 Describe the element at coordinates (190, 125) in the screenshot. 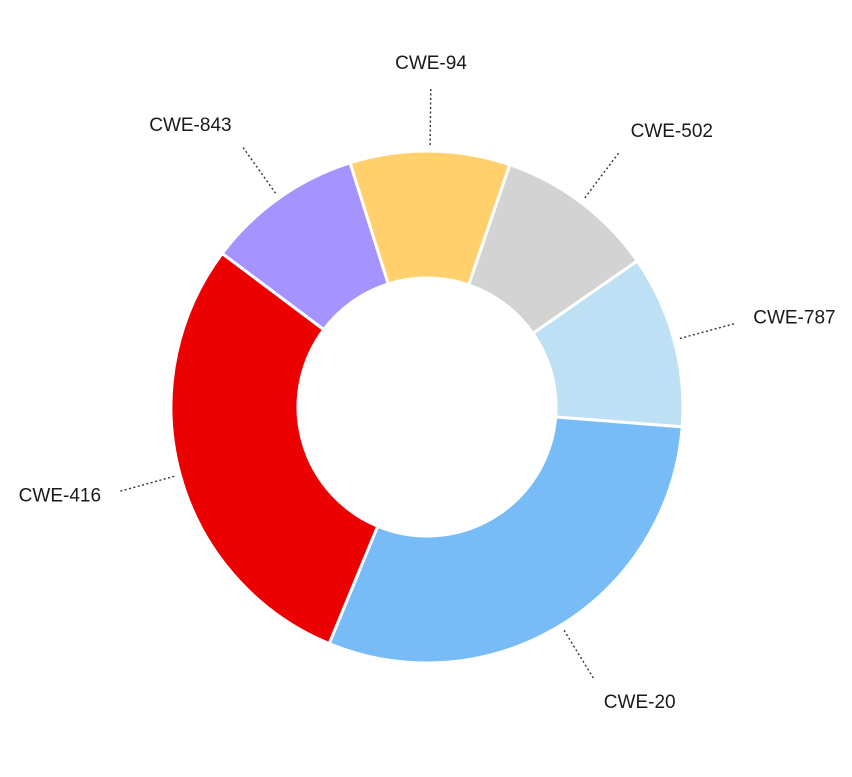

I see `slice-label-cwe-843: CWE-843` at that location.